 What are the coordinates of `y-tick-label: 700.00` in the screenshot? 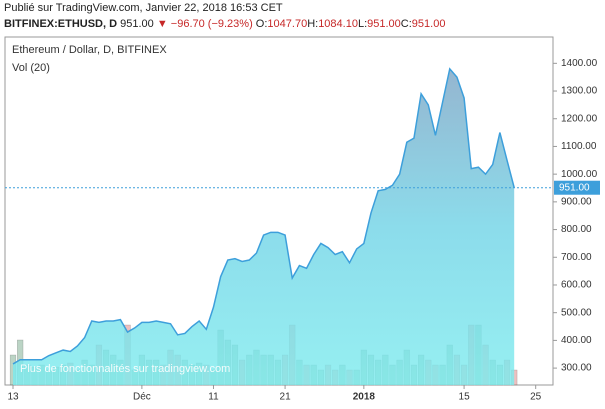 It's located at (576, 257).